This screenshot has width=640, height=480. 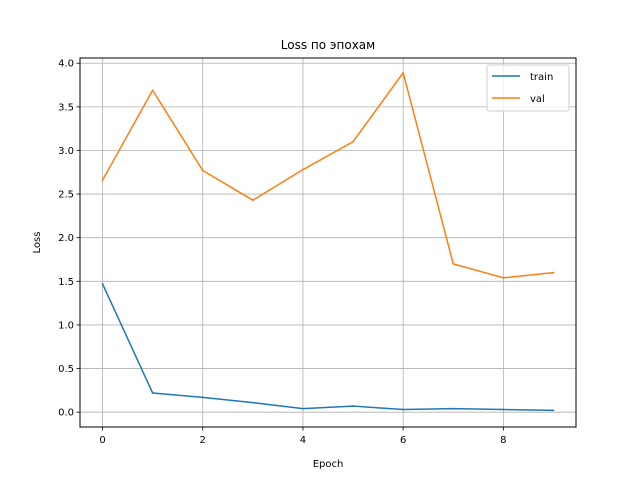 What do you see at coordinates (66, 325) in the screenshot?
I see `y-tick-label: 1.0` at bounding box center [66, 325].